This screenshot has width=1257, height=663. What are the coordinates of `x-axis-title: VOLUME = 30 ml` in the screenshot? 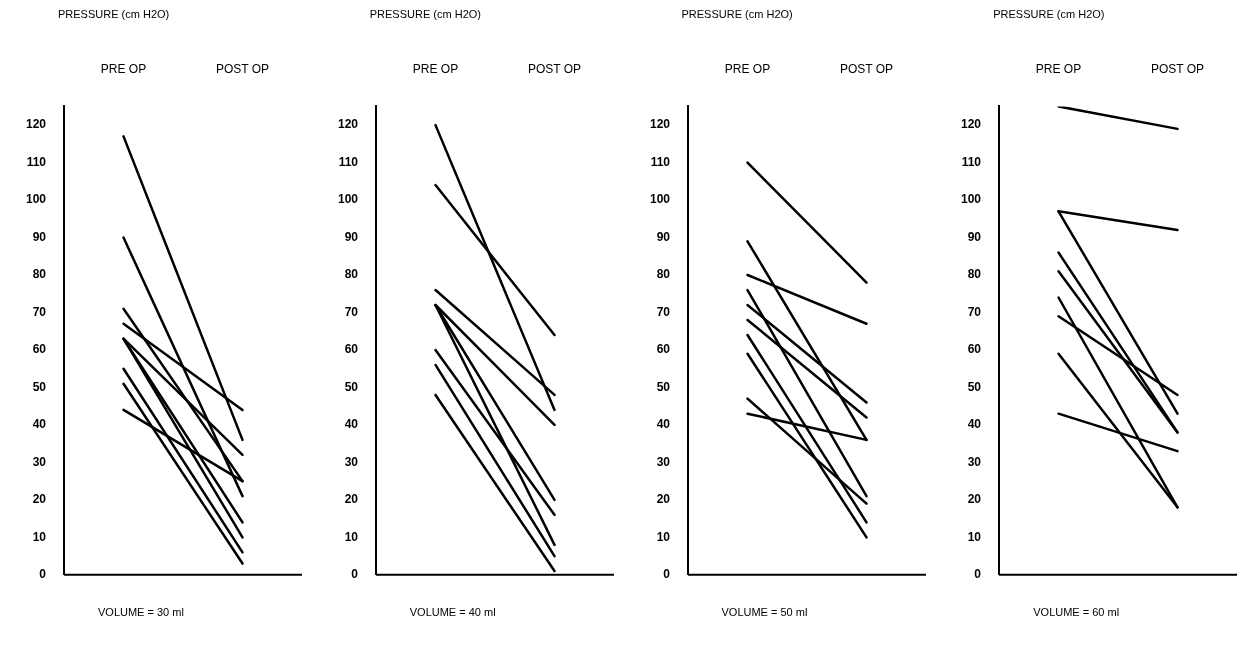 It's located at (141, 612).